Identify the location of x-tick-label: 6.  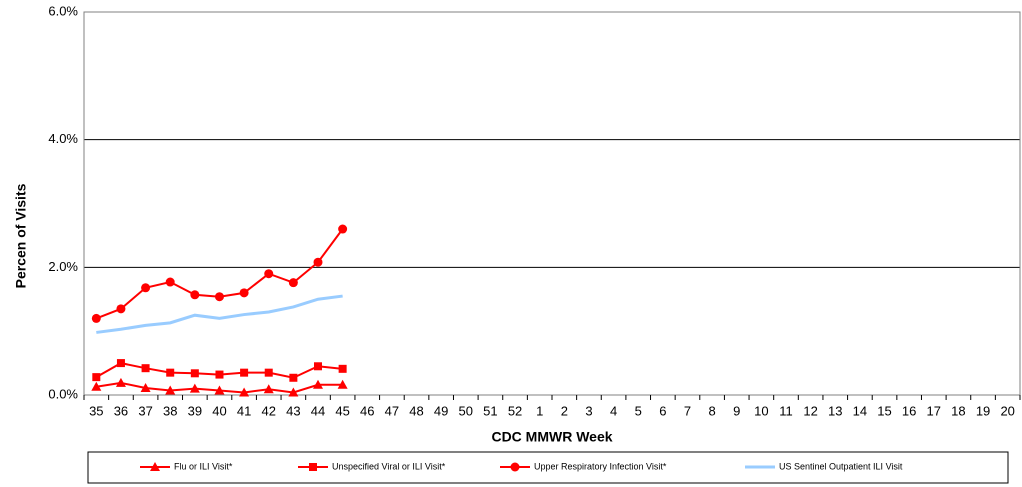
(662, 410).